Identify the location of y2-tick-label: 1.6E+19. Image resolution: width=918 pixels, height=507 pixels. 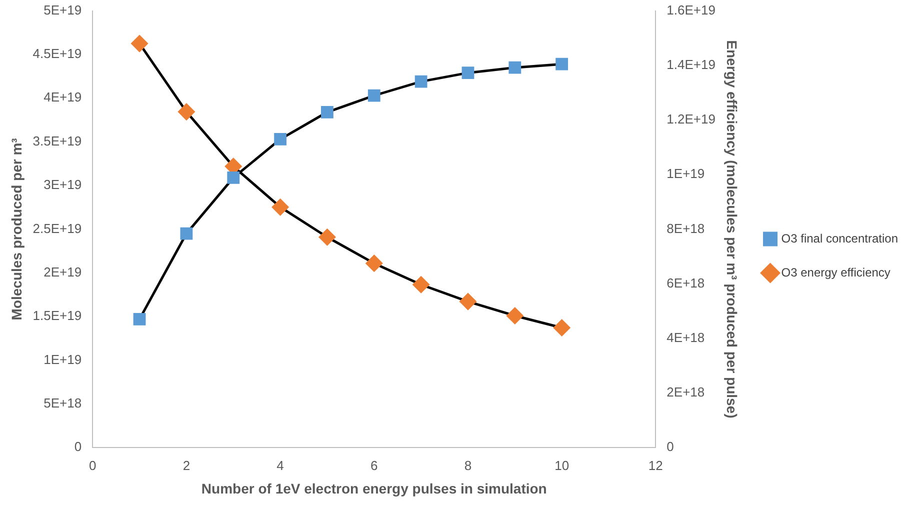
(691, 10).